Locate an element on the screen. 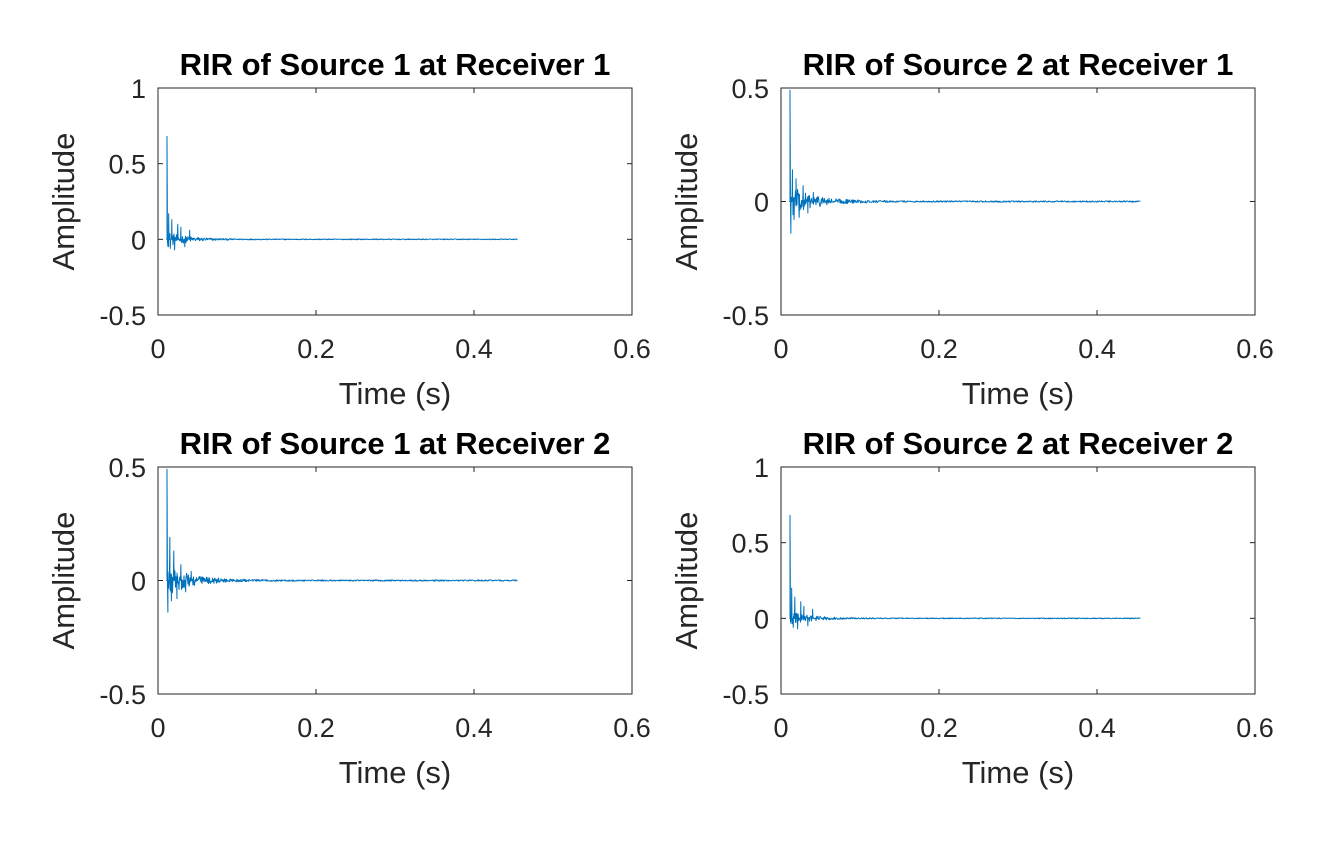  chart-title: RIR of Source 1 at Receiver 2 is located at coordinates (395, 443).